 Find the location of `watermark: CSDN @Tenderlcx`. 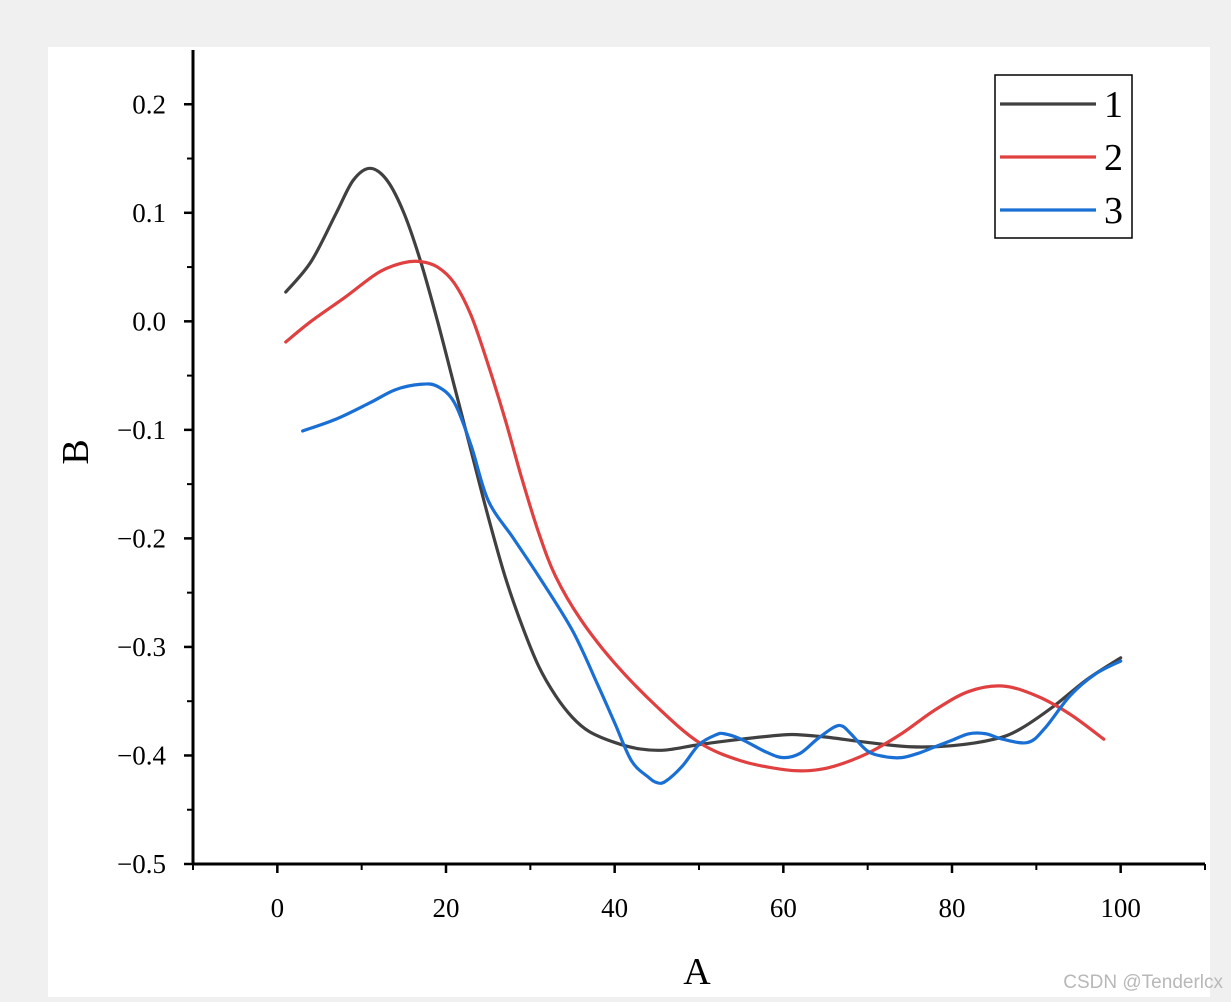

watermark: CSDN @Tenderlcx is located at coordinates (1143, 982).